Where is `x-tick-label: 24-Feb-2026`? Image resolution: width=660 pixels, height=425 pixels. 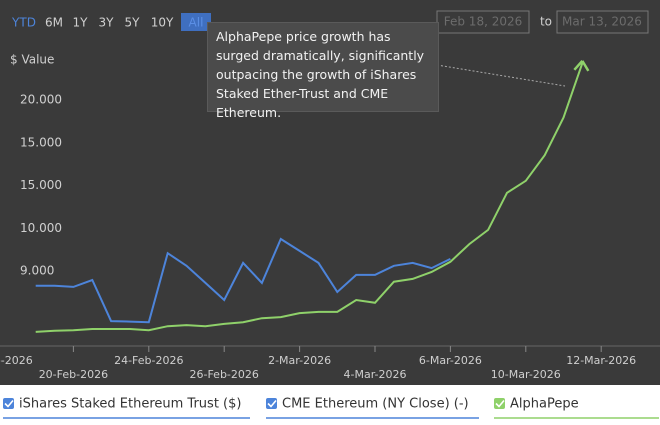 x-tick-label: 24-Feb-2026 is located at coordinates (148, 360).